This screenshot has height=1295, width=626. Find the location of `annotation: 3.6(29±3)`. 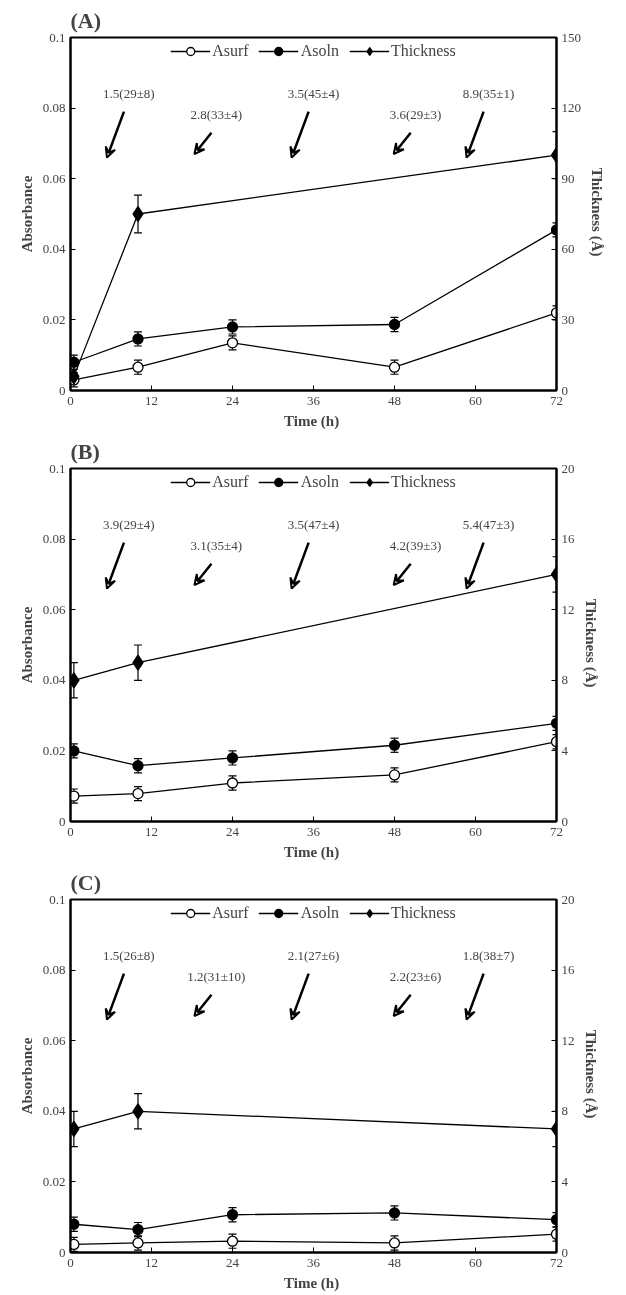

annotation: 3.6(29±3) is located at coordinates (415, 115).